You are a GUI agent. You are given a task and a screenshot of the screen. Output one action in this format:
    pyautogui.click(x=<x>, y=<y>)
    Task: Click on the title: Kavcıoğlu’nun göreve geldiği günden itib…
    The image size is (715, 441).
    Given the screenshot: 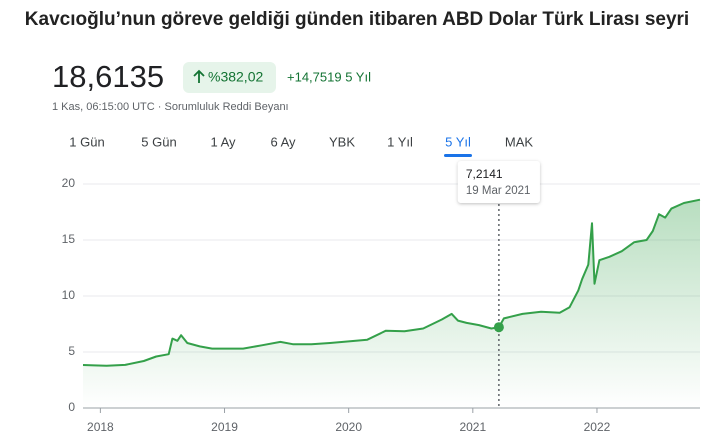 What is the action you would take?
    pyautogui.click(x=357, y=19)
    